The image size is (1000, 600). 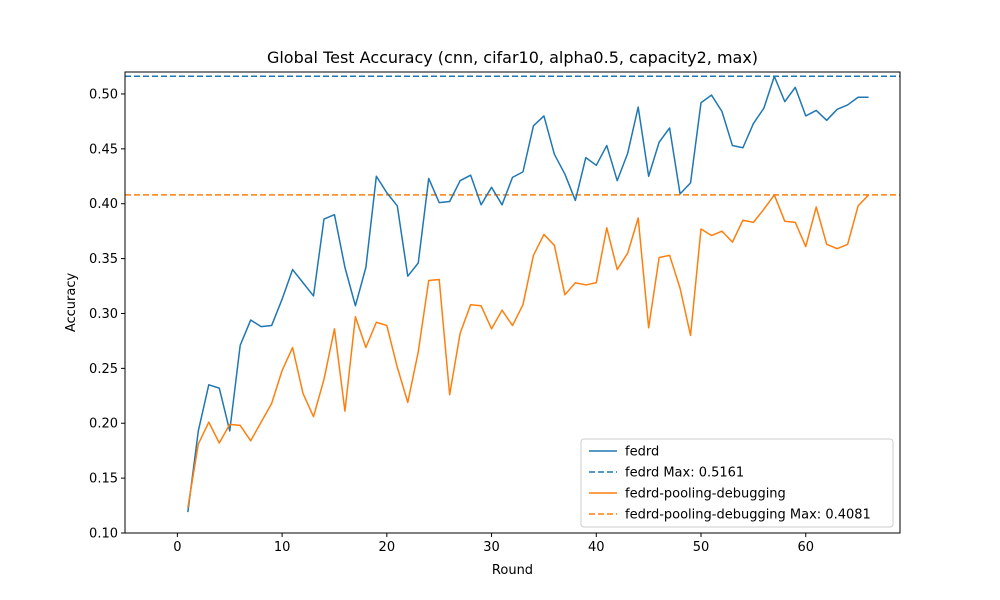 What do you see at coordinates (642, 452) in the screenshot?
I see `legend-label-0: fedrd` at bounding box center [642, 452].